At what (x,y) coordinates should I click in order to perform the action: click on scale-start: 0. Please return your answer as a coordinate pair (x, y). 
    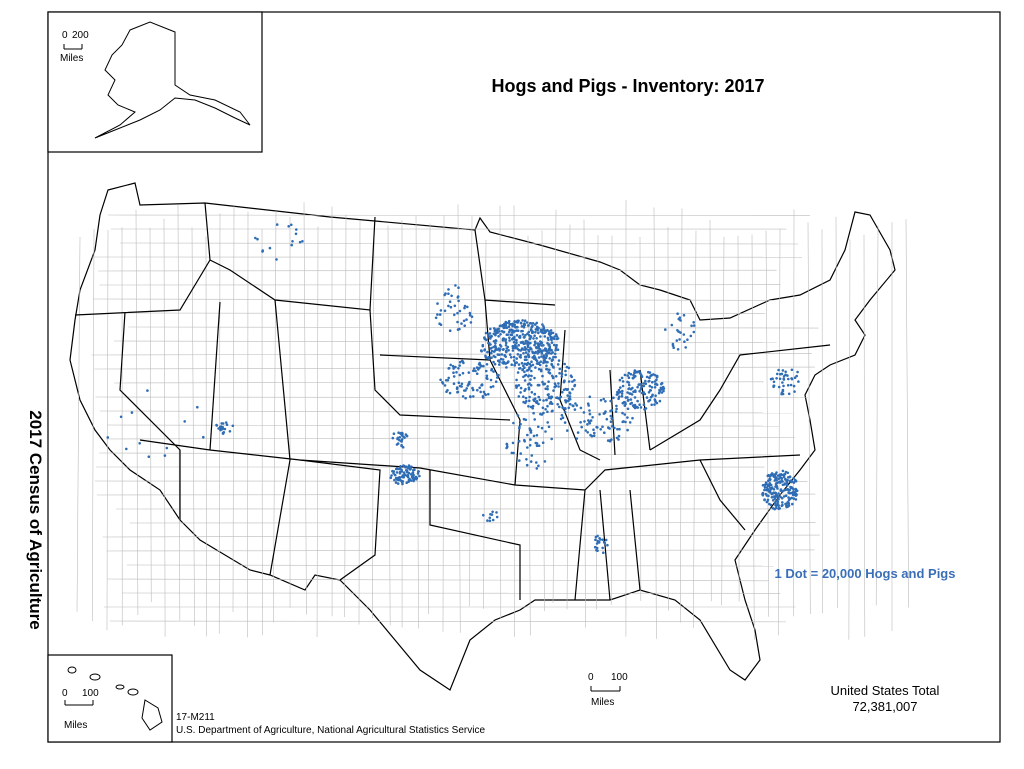
    Looking at the image, I should click on (65, 35).